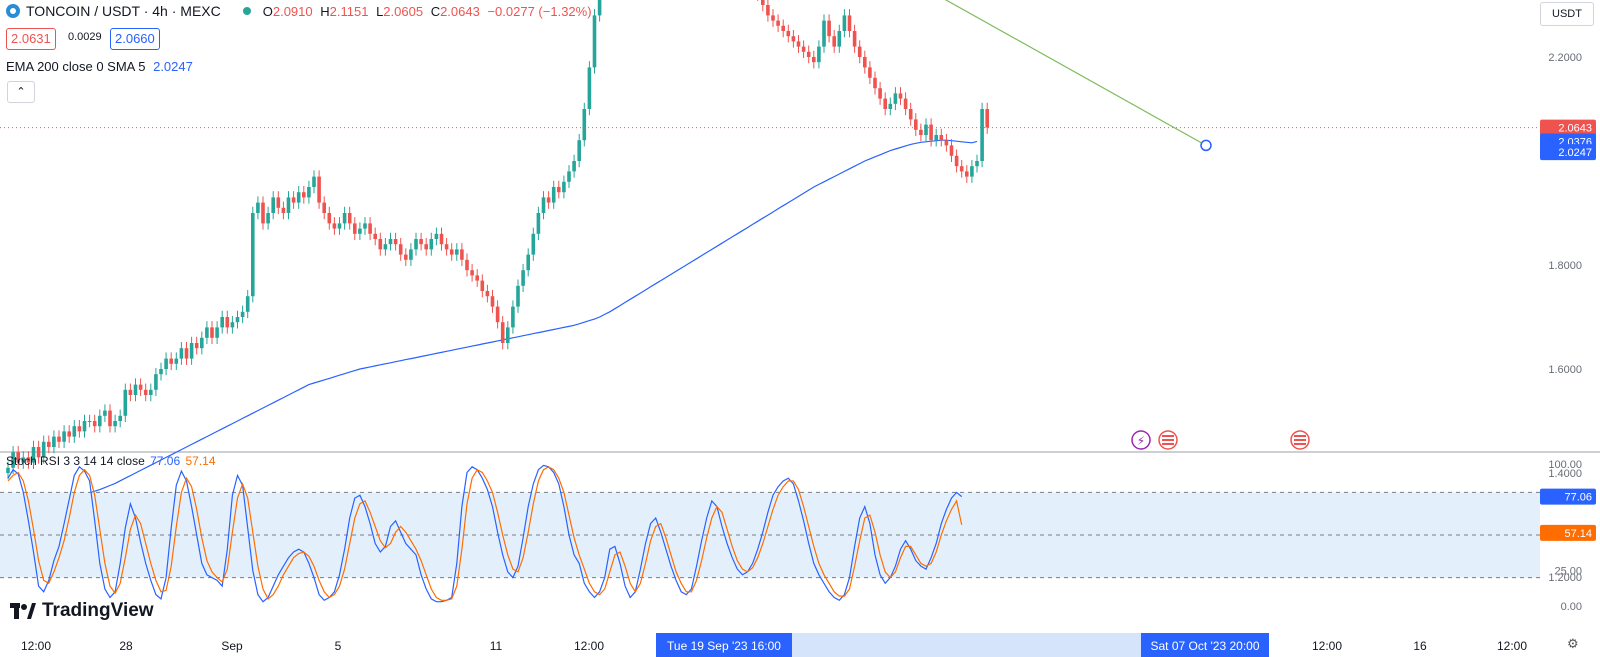 This screenshot has height=657, width=1600. What do you see at coordinates (165, 461) in the screenshot?
I see `stoch-k-legend-value: 77.06` at bounding box center [165, 461].